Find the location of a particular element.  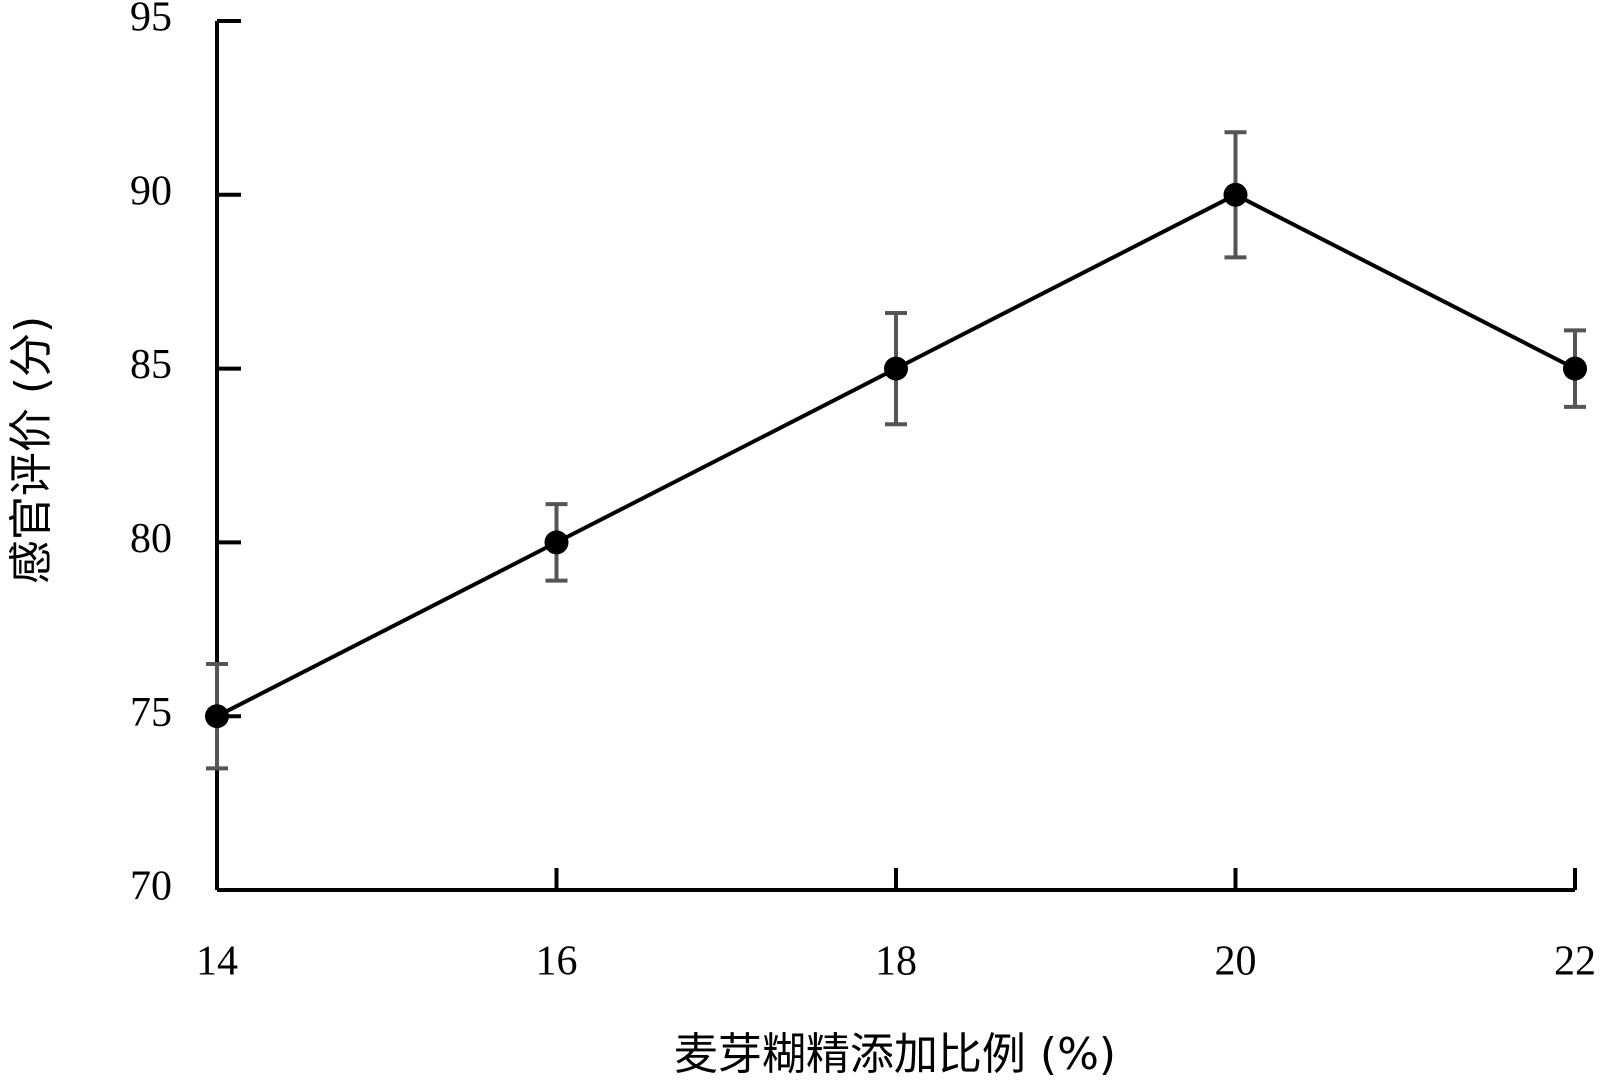

y-axis-label: 感官评价 (分) is located at coordinates (31, 450).